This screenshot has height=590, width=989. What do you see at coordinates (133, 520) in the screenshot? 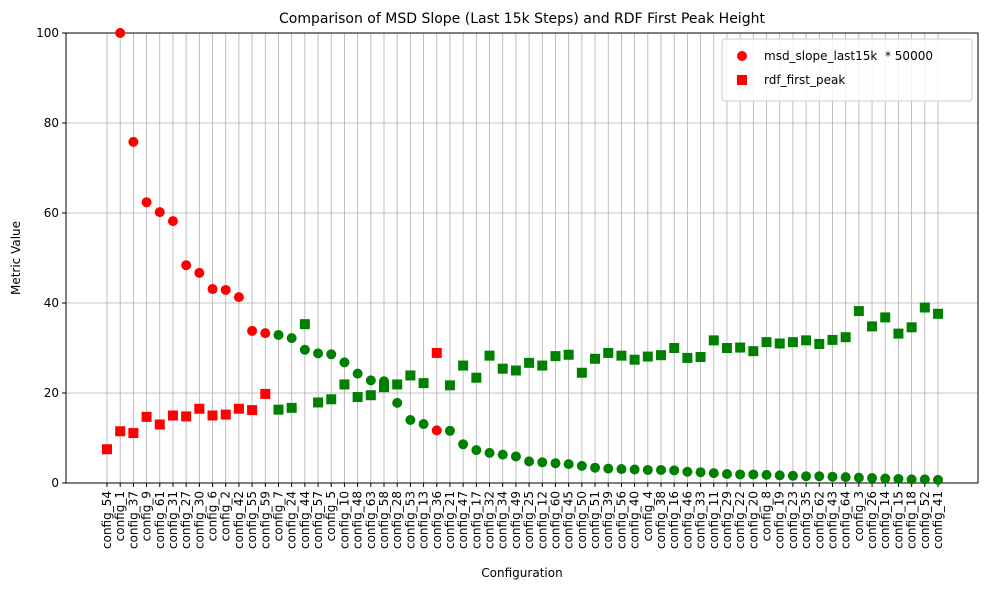
I see `x-tick-label: config_37` at bounding box center [133, 520].